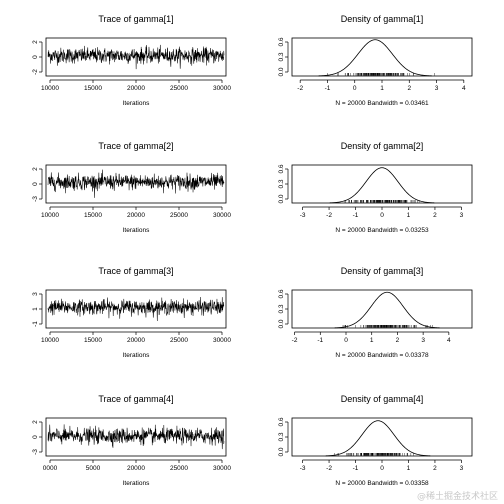 The image size is (504, 504). I want to click on x-axis-label: N = 20000 Bandwidth = 0.03358, so click(382, 483).